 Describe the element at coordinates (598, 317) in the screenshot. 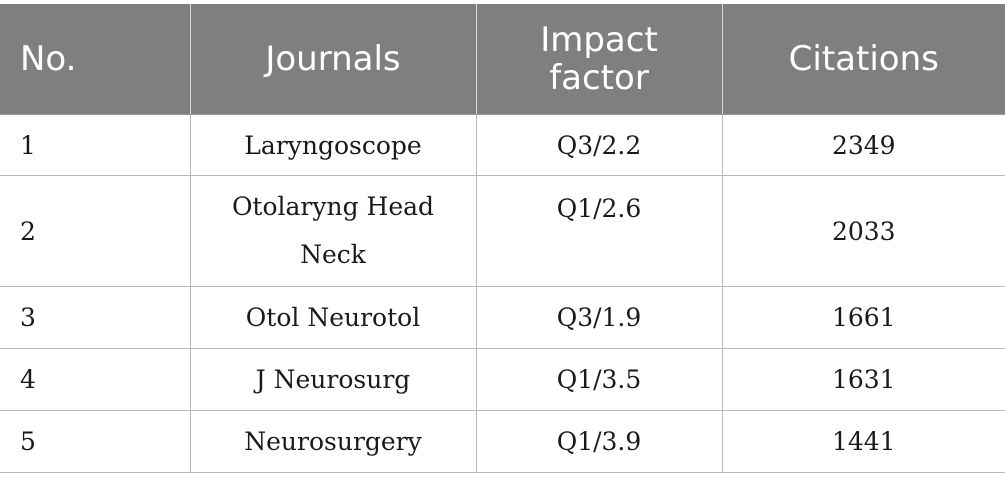

I see `cell-impact-factor: Q3/1.9` at that location.